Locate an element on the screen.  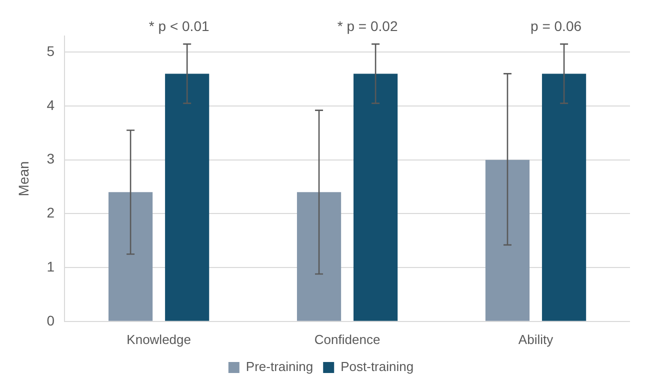
text: * p < 0.01 is located at coordinates (179, 26).